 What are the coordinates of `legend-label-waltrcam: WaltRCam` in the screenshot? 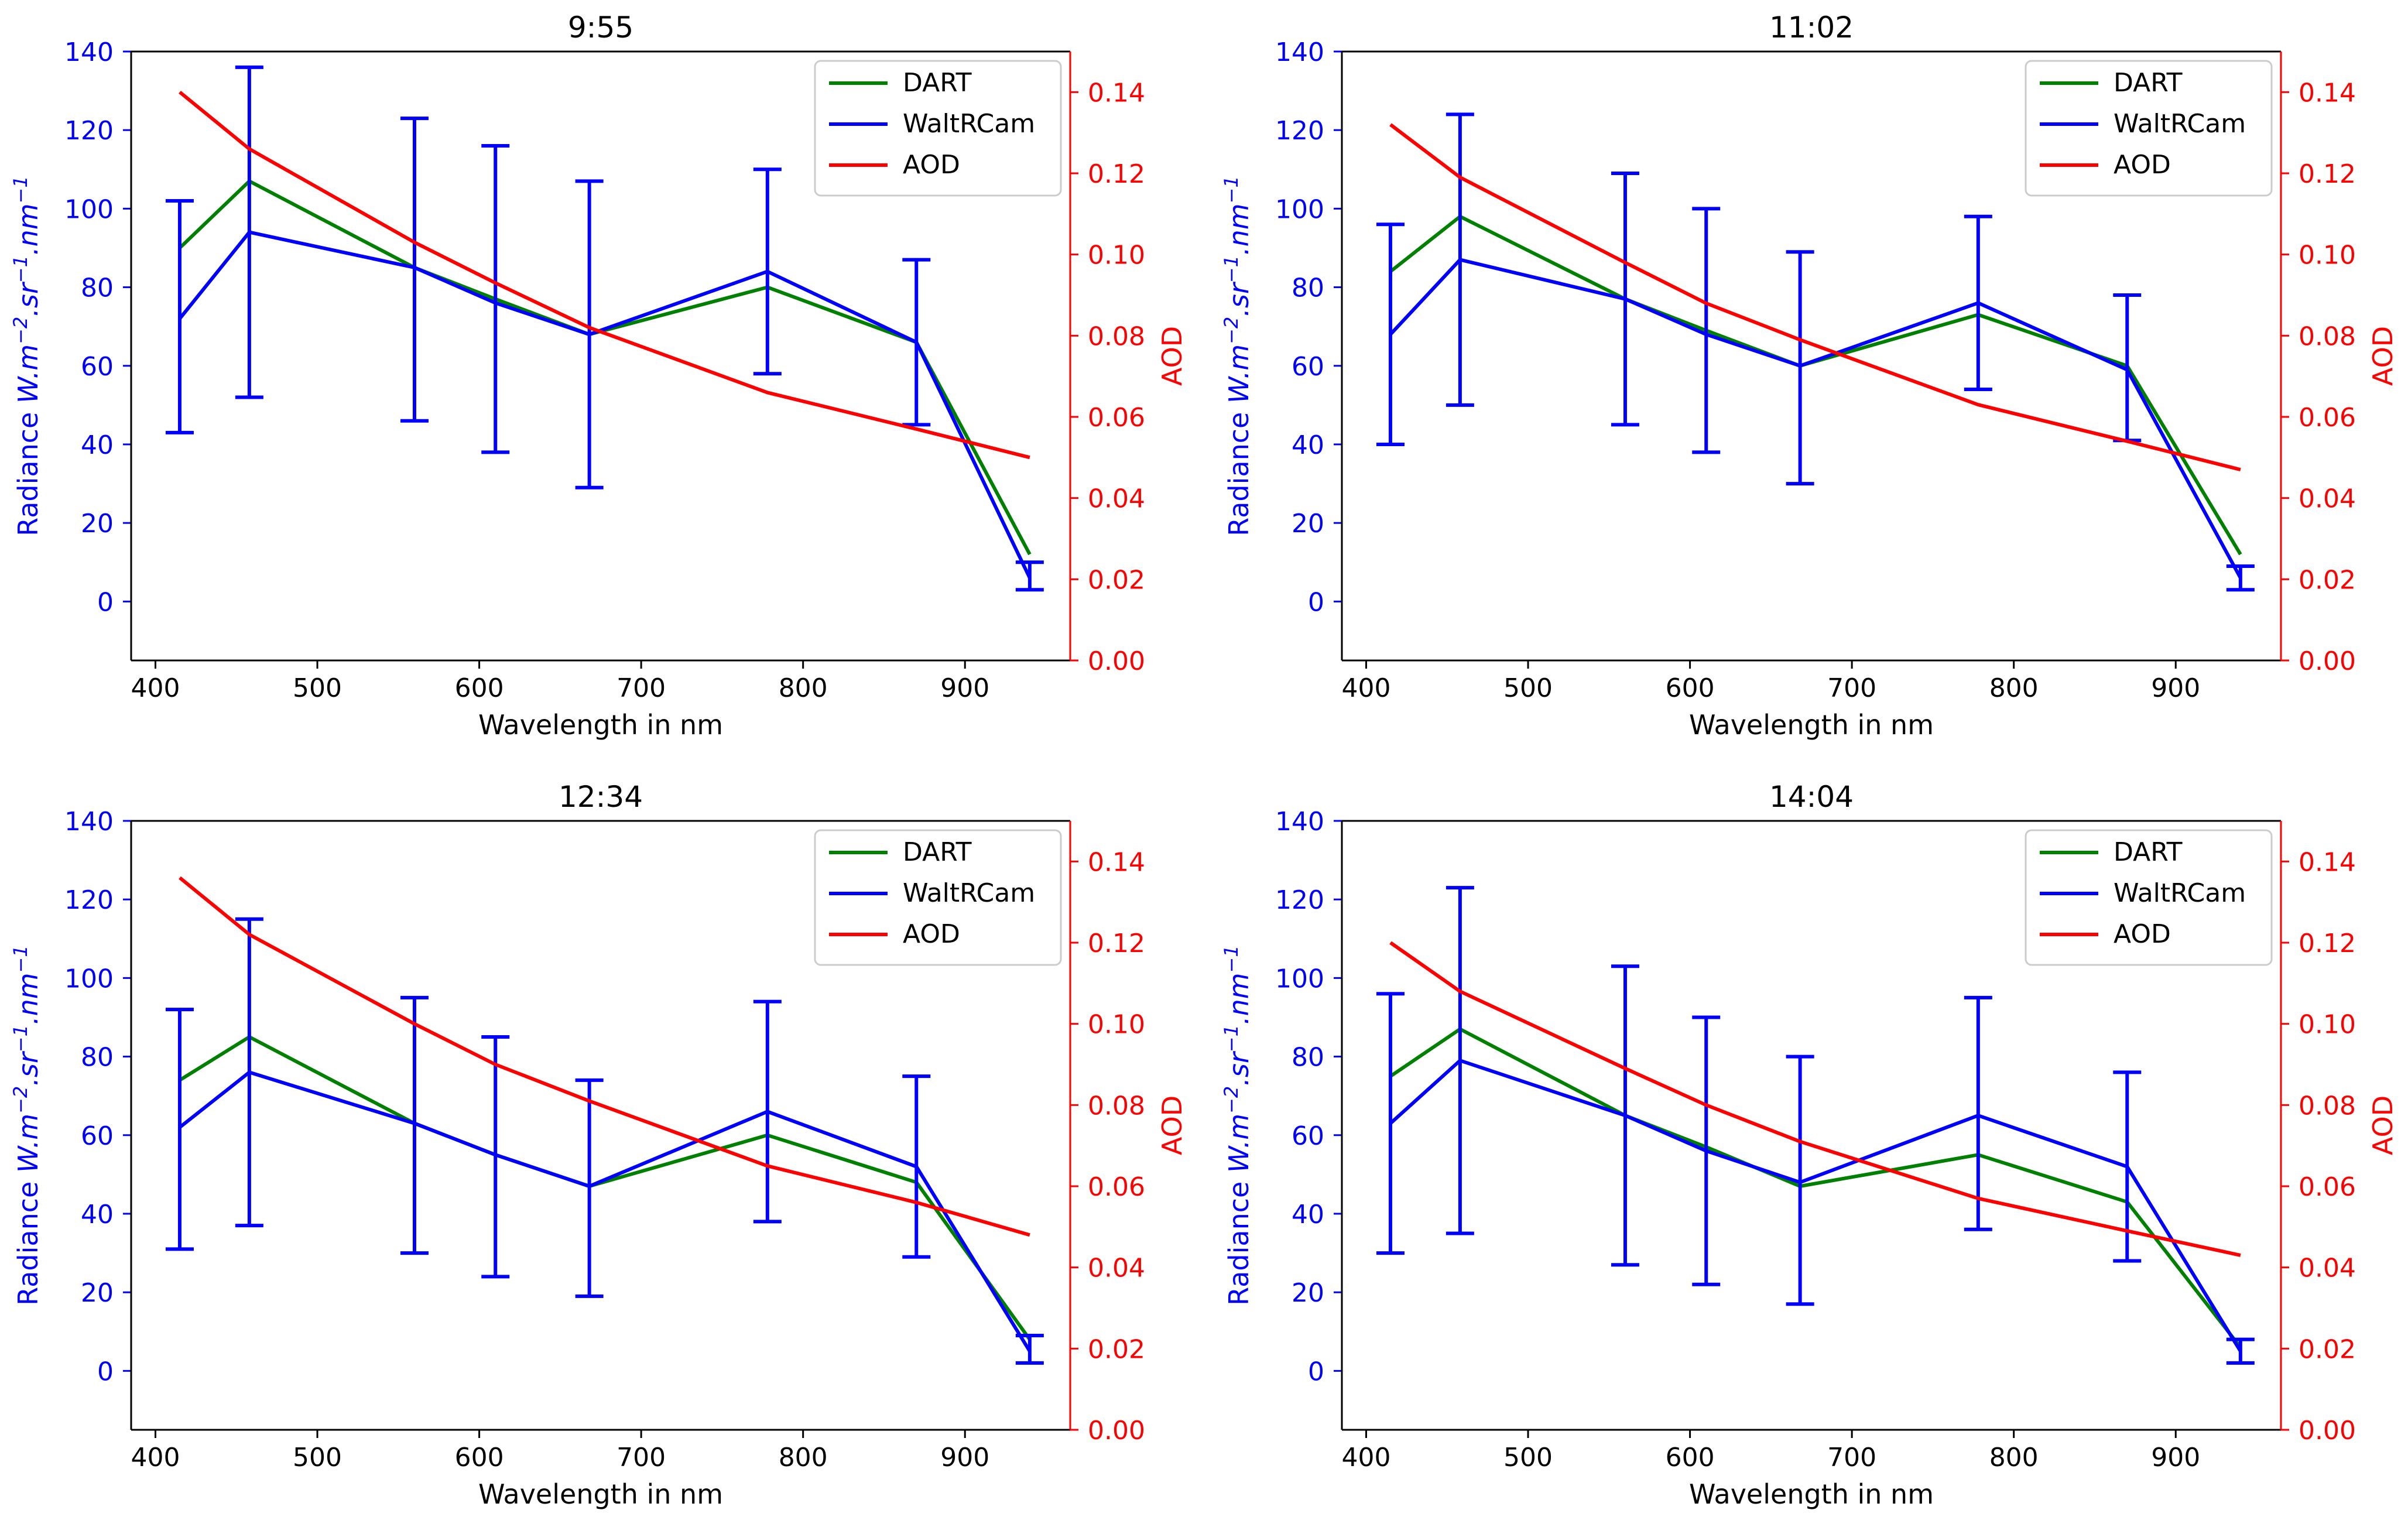 It's located at (969, 893).